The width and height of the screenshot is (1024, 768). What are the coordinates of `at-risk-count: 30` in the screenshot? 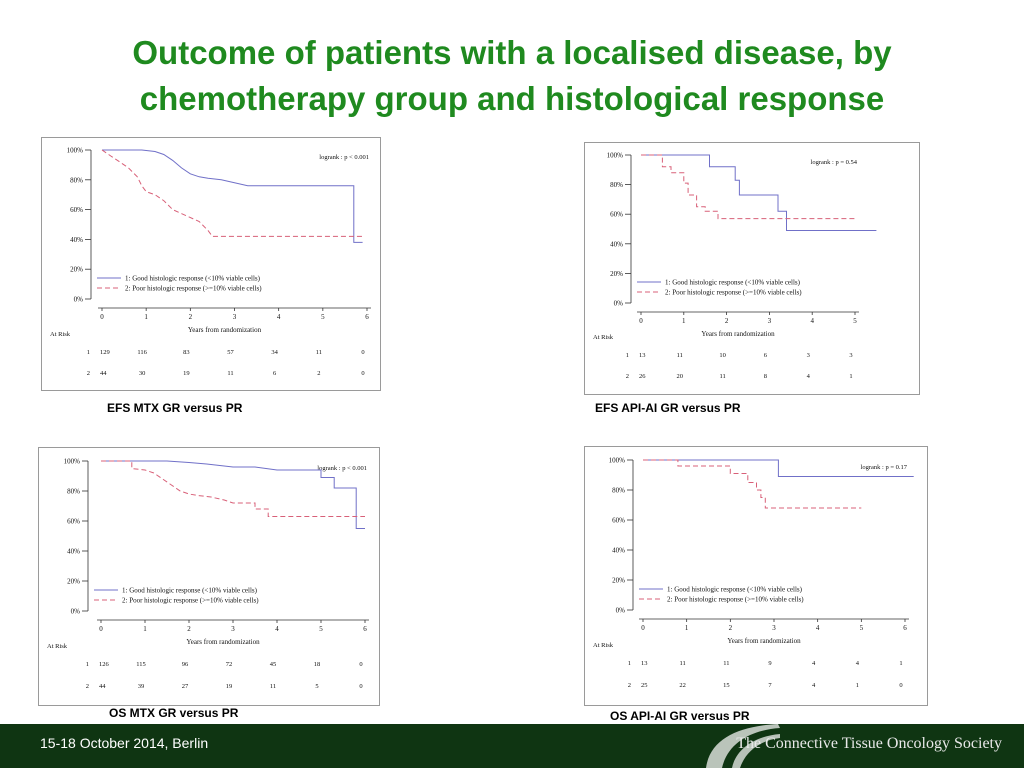 It's located at (142, 373).